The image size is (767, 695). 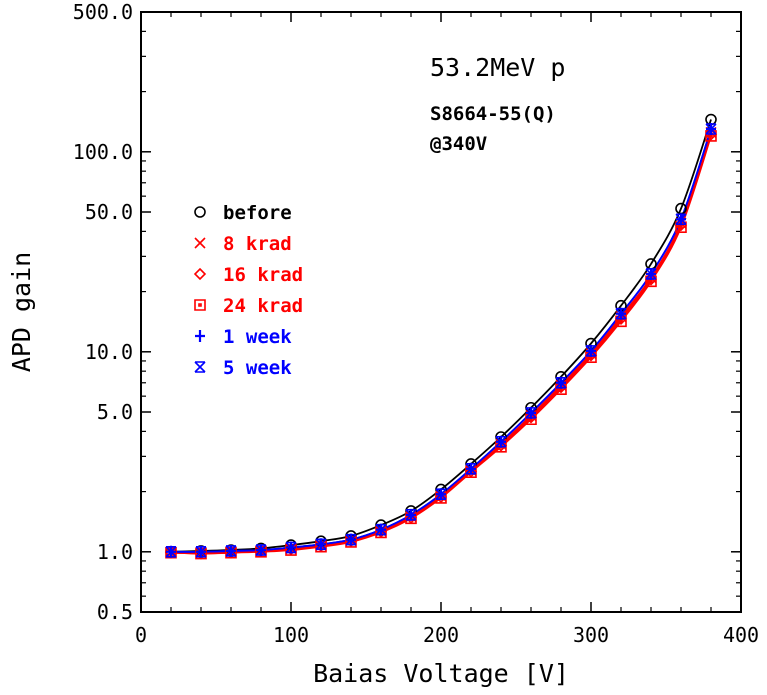 I want to click on annotation-device: S8664-55(Q), so click(x=493, y=114).